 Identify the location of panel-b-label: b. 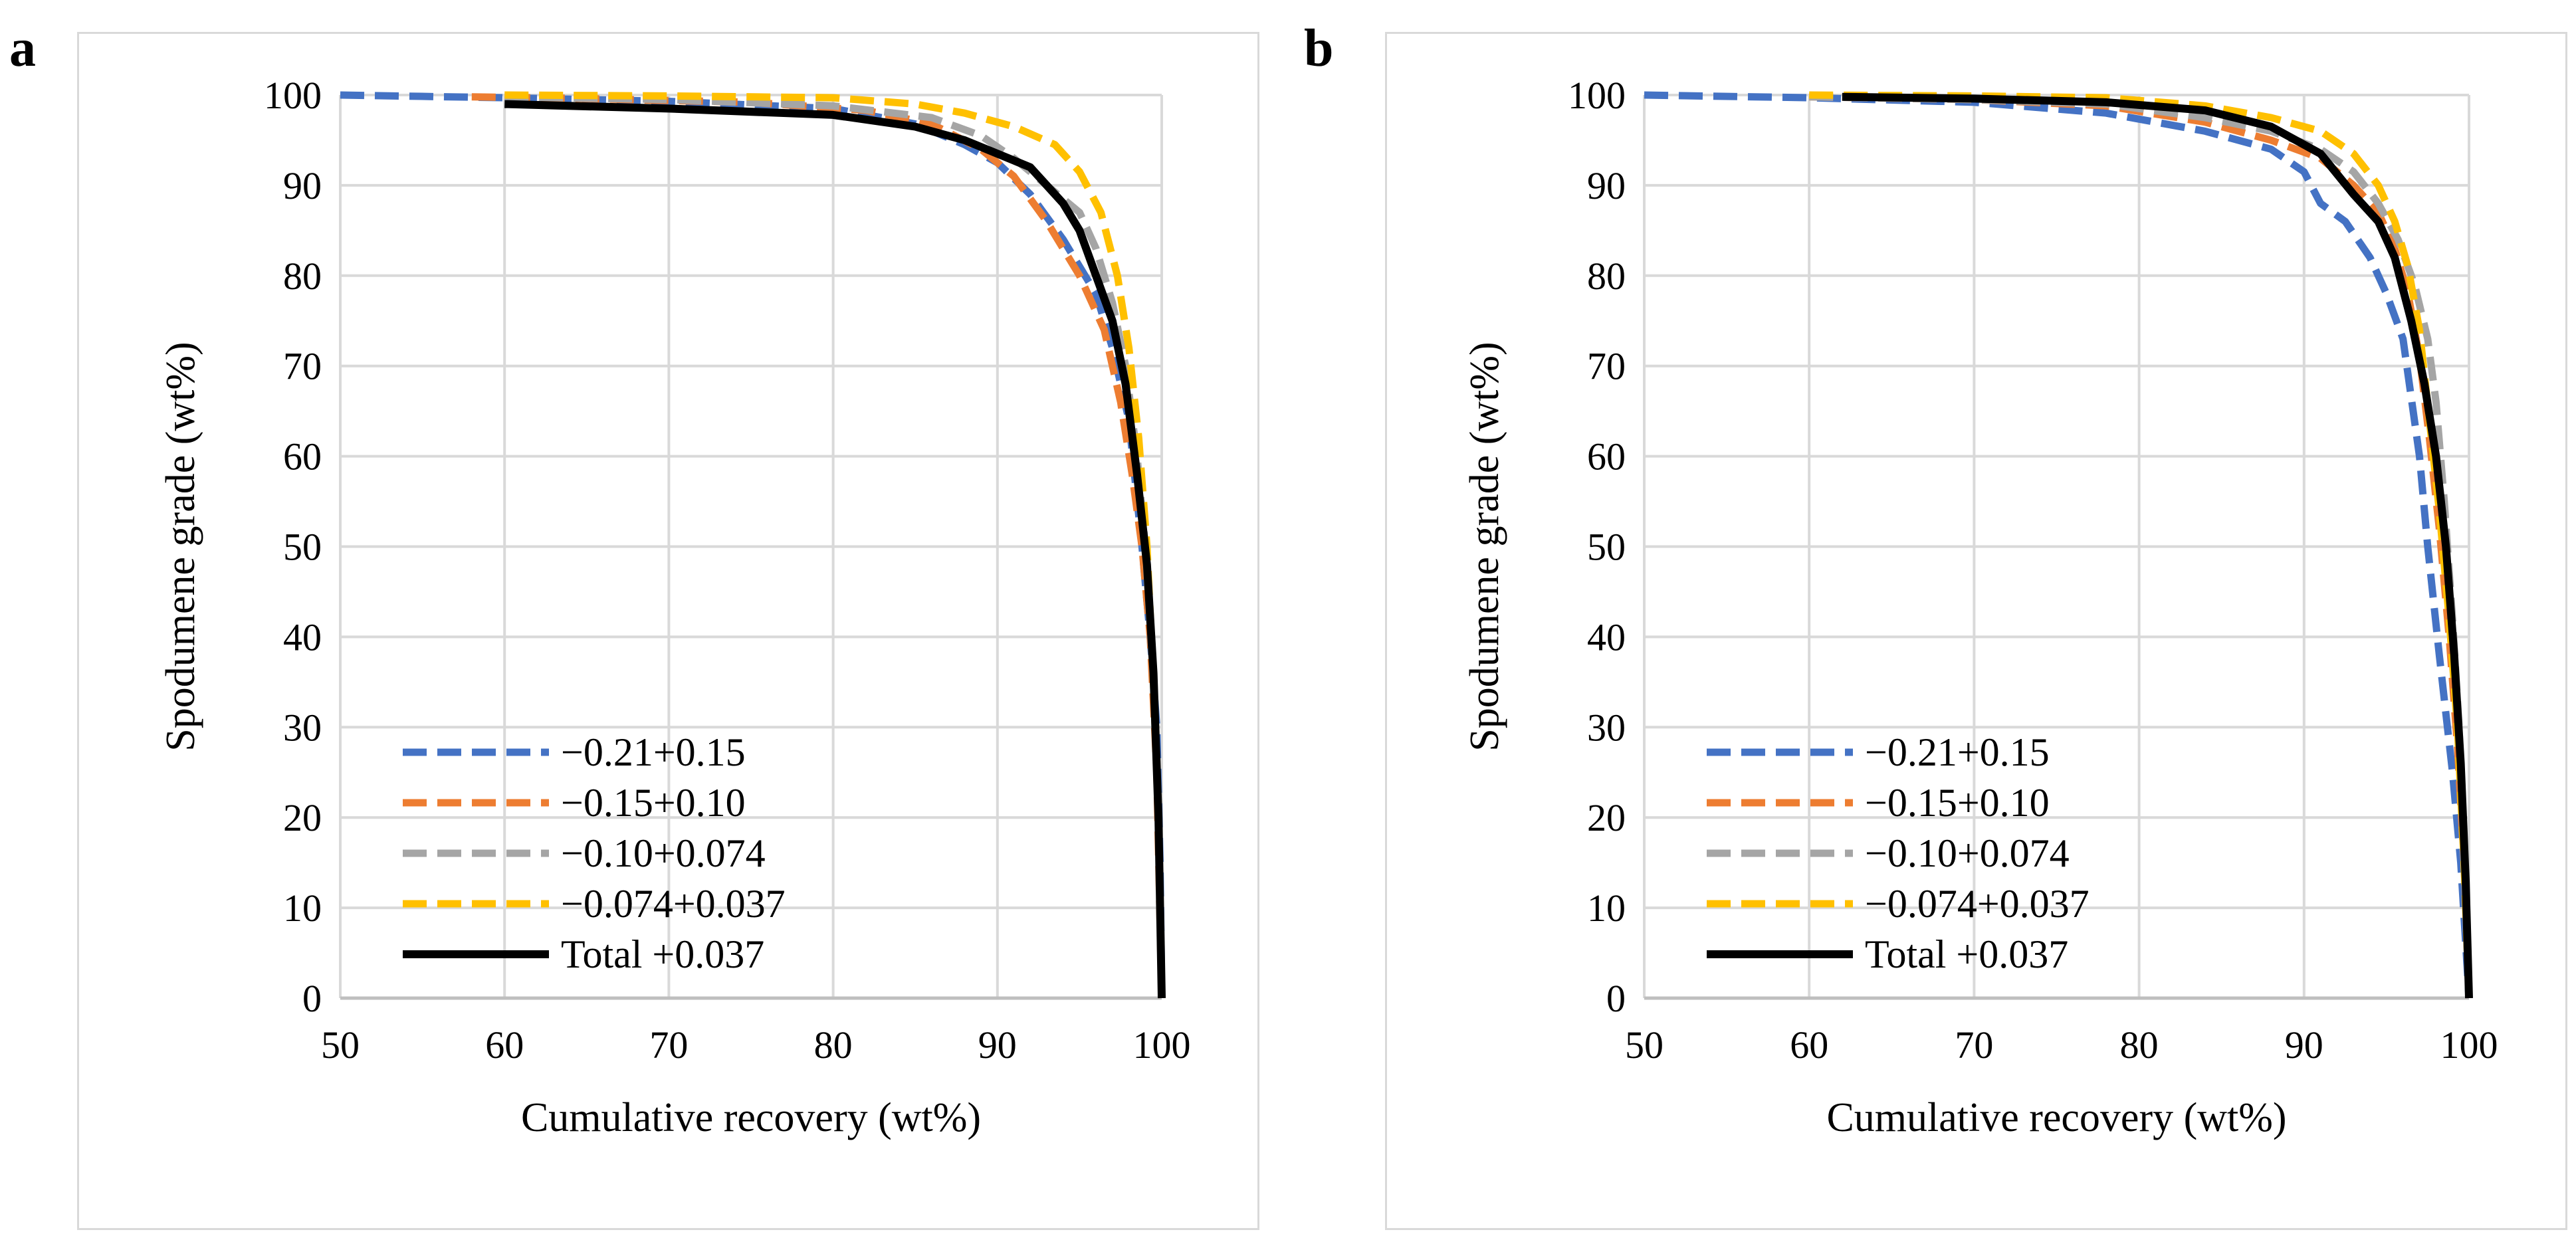
(1319, 48).